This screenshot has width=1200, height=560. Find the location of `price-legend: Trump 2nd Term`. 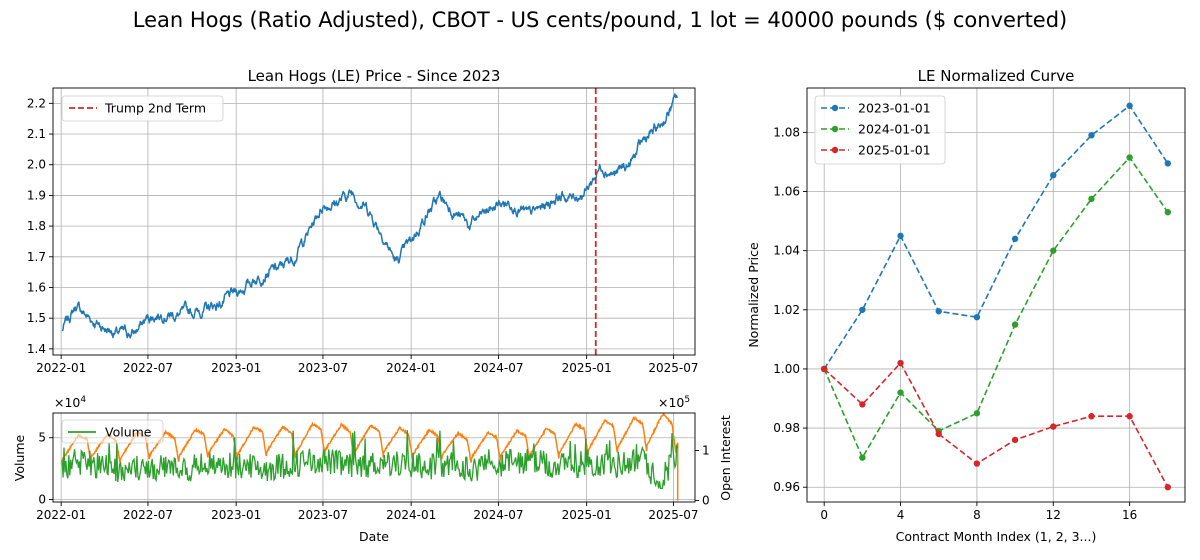

price-legend: Trump 2nd Term is located at coordinates (142, 108).